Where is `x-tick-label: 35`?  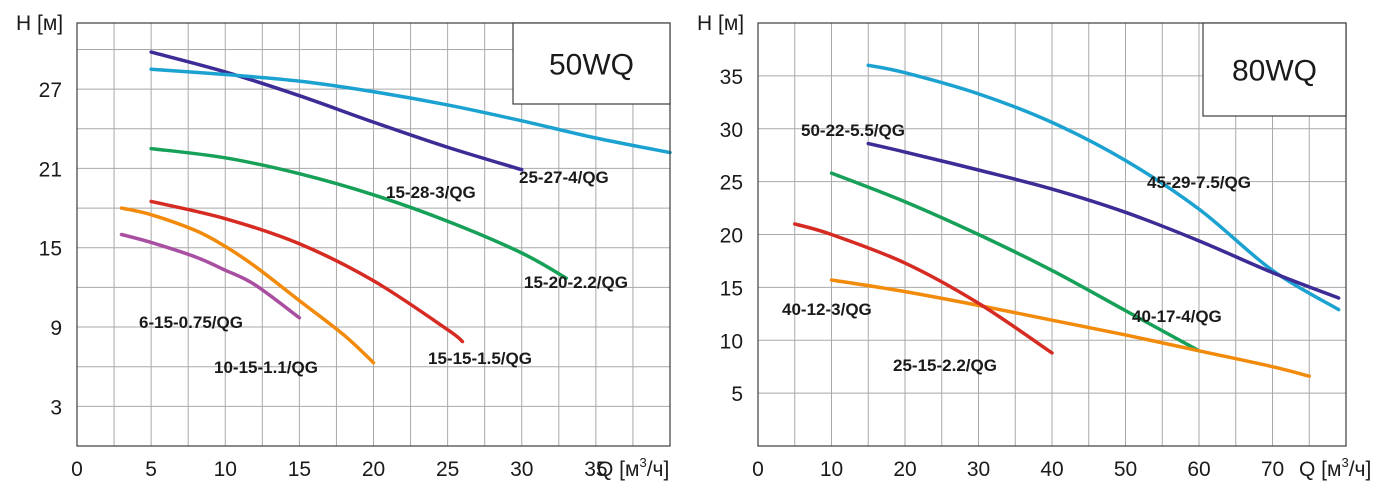 x-tick-label: 35 is located at coordinates (595, 469).